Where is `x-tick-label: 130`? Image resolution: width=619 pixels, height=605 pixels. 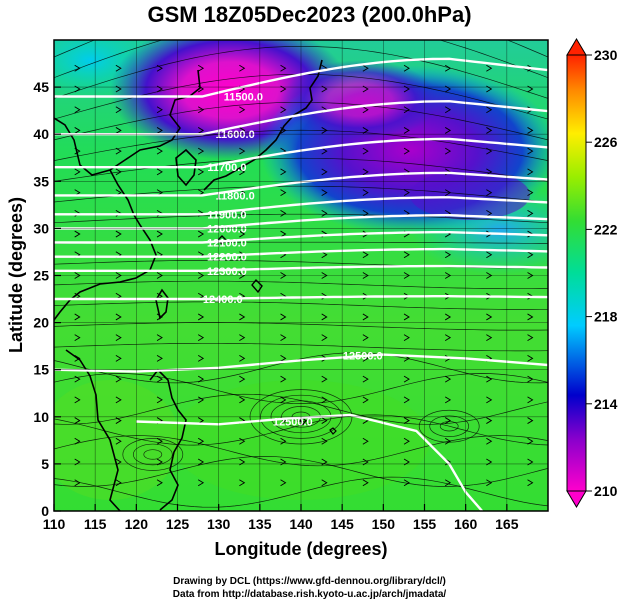 x-tick-label: 130 is located at coordinates (219, 524).